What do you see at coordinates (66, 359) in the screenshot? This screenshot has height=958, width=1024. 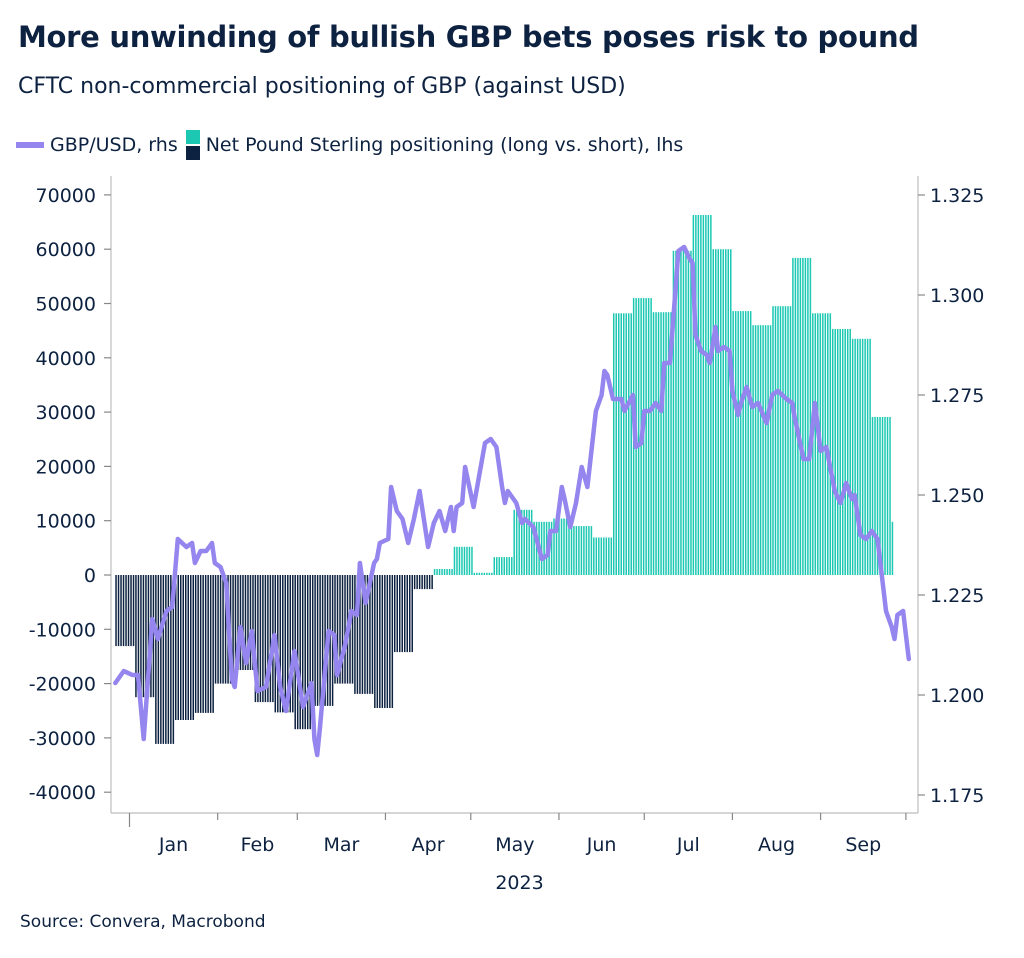 I see `left-tick-label: 40000` at bounding box center [66, 359].